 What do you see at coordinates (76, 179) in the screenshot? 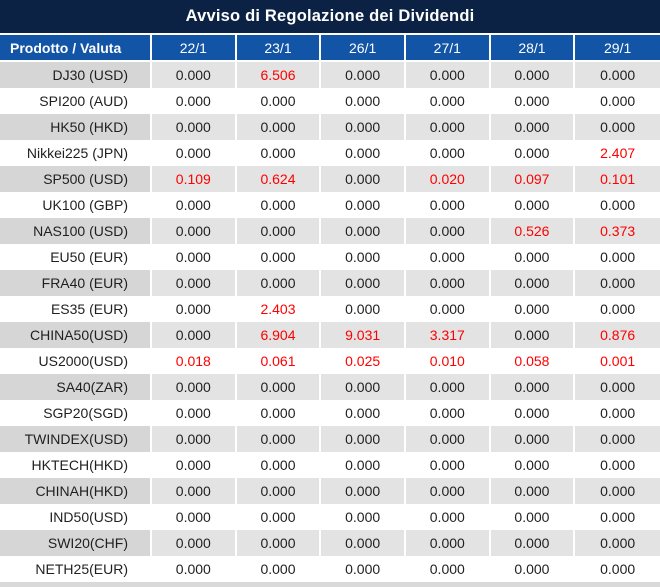
I see `product-cell: SP500 (USD)` at bounding box center [76, 179].